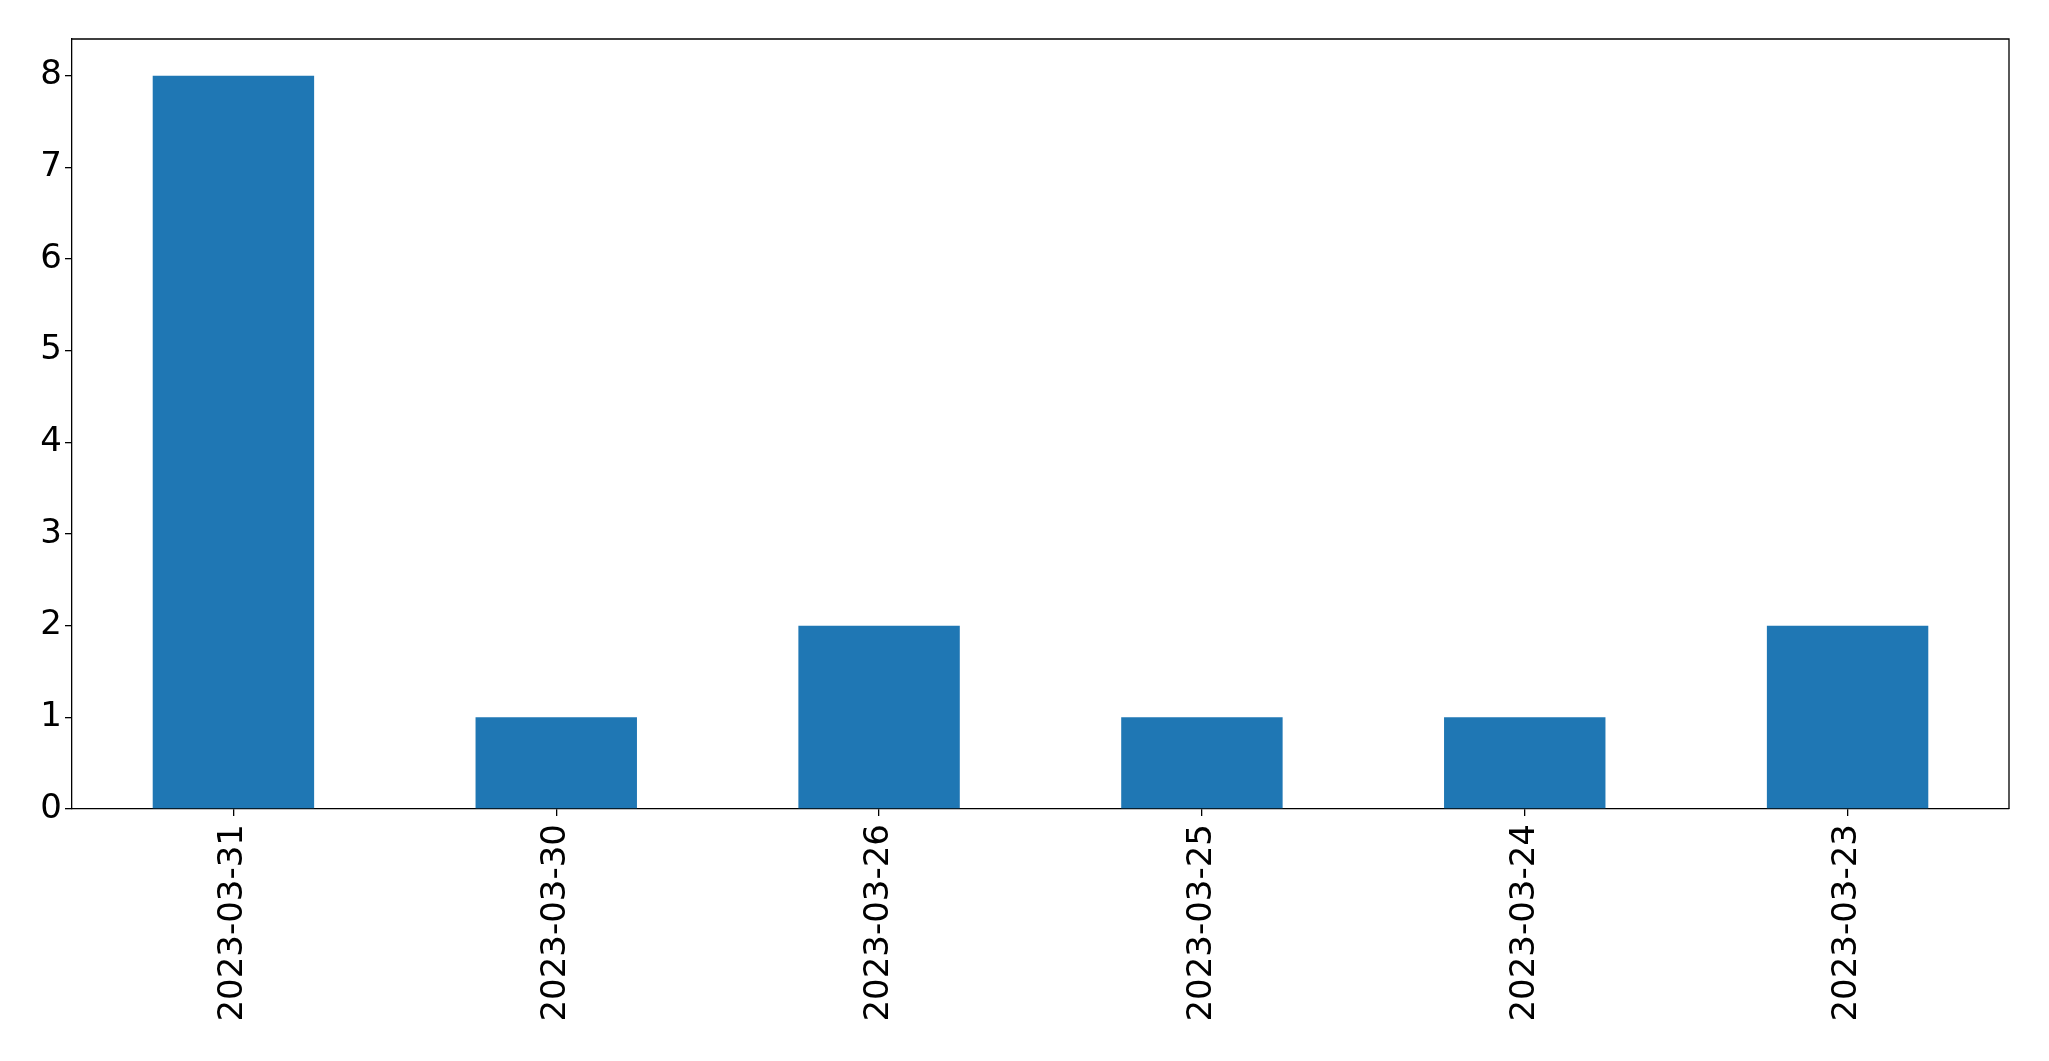 The width and height of the screenshot is (2049, 1061). What do you see at coordinates (51, 72) in the screenshot?
I see `y-tick-label: 8` at bounding box center [51, 72].